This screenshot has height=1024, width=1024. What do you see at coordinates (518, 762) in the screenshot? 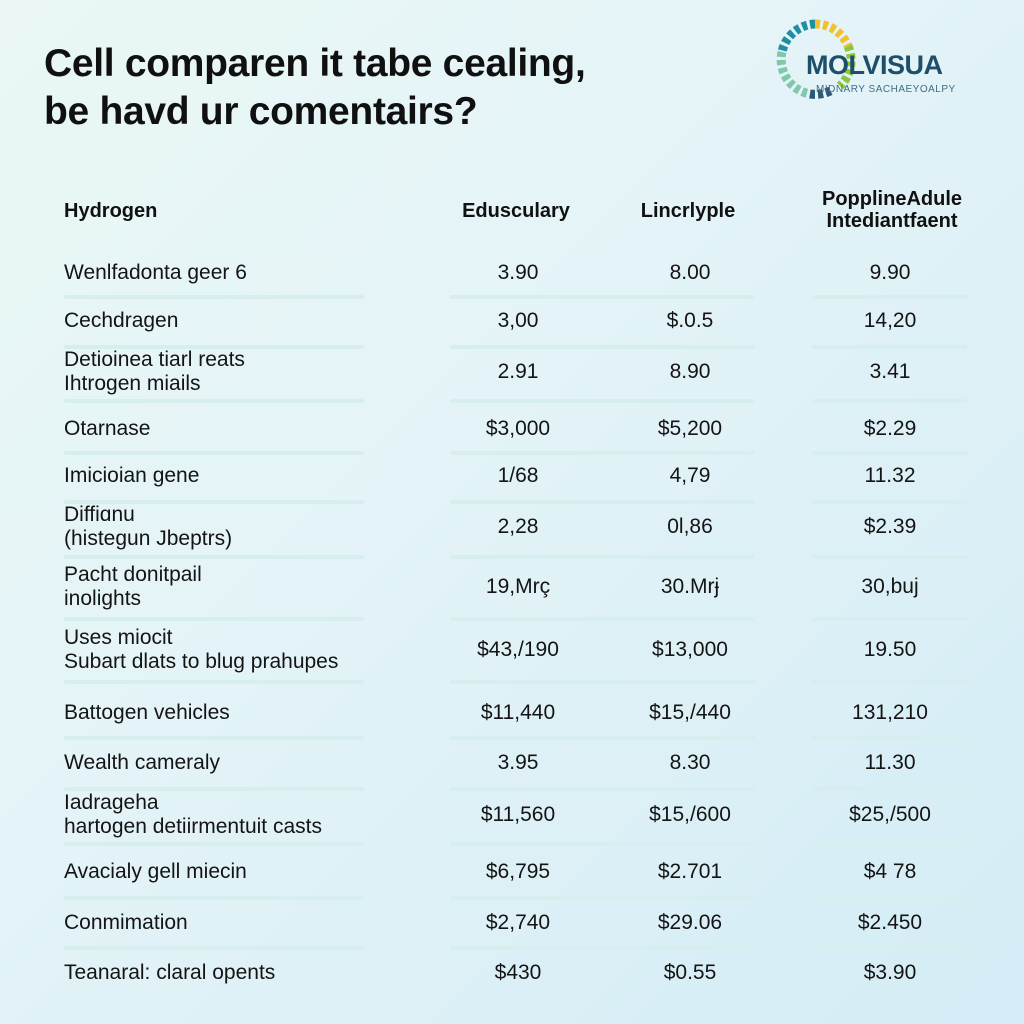
I see `table-cell: 3.95` at bounding box center [518, 762].